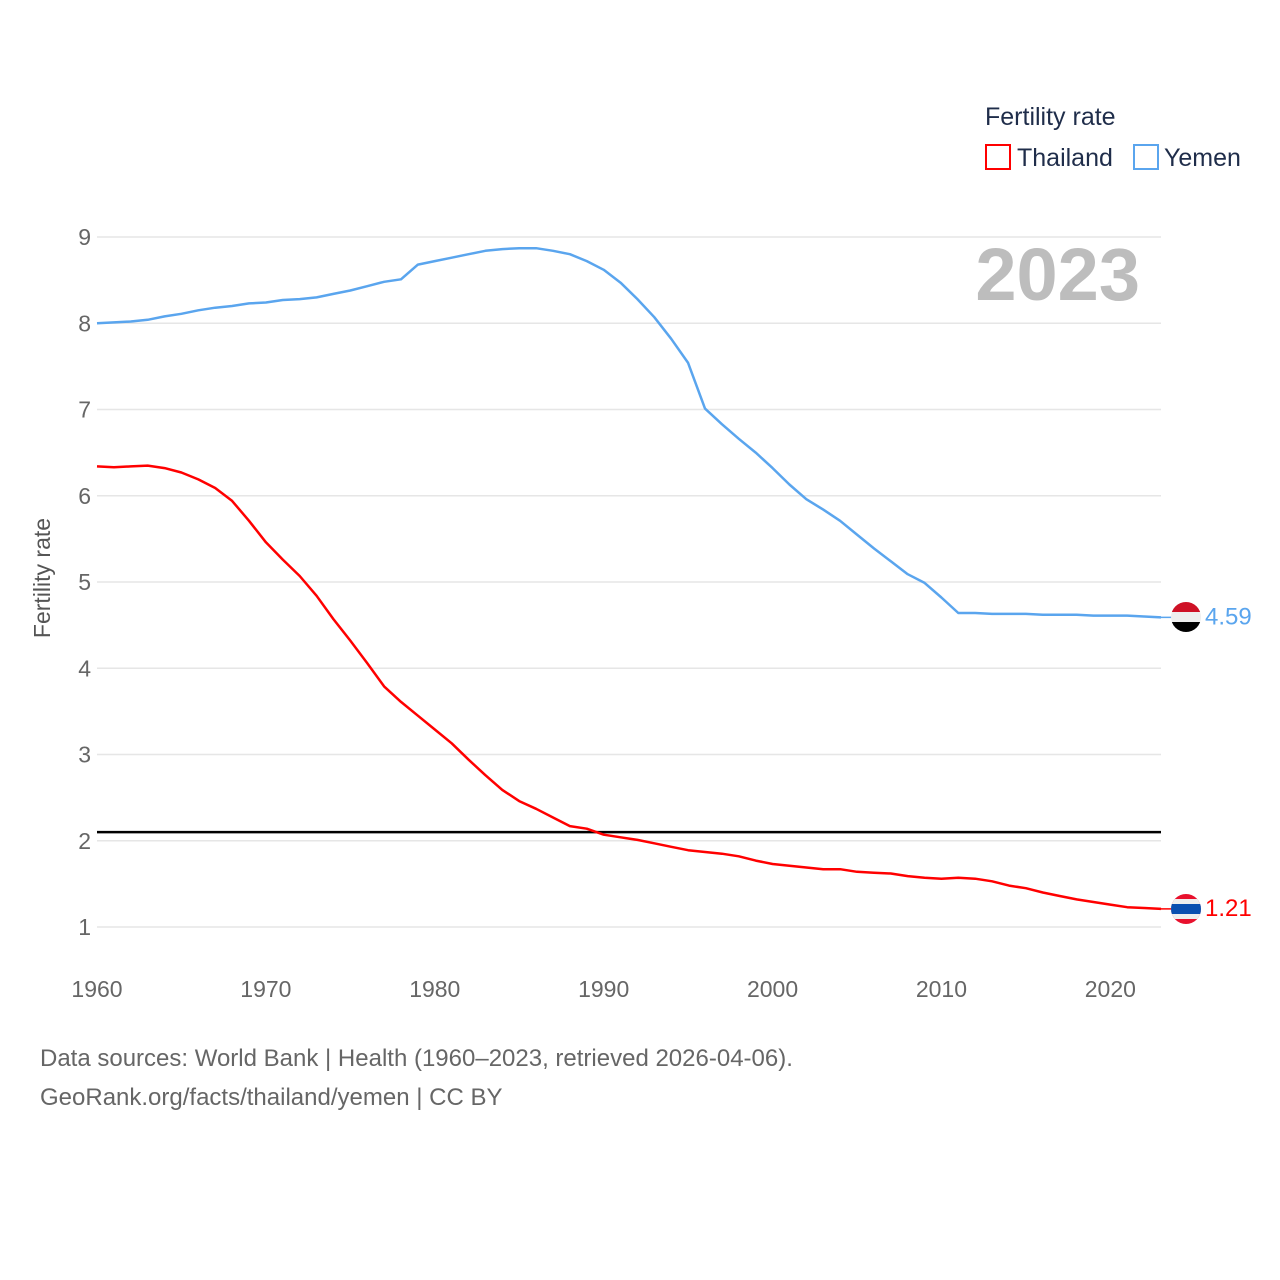 The width and height of the screenshot is (1280, 1280). What do you see at coordinates (1146, 157) in the screenshot?
I see `legend-swatch-yemen` at bounding box center [1146, 157].